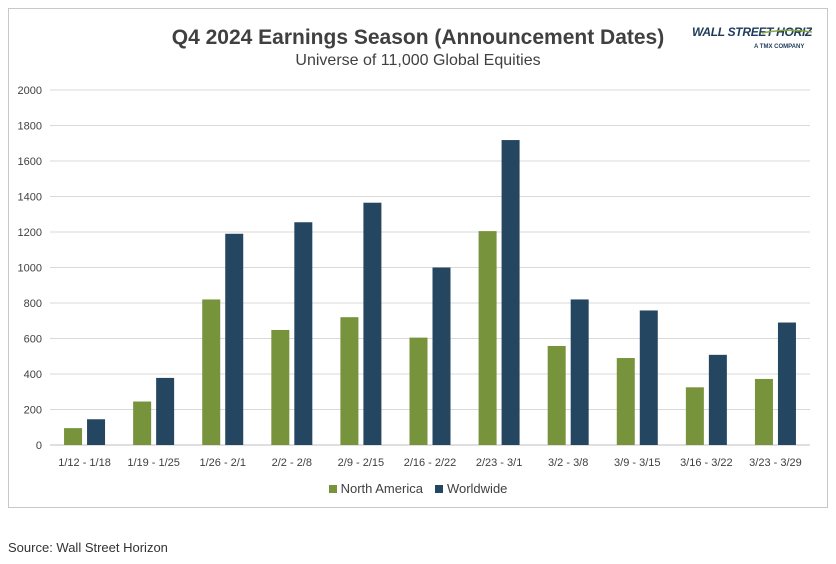  Describe the element at coordinates (332, 488) in the screenshot. I see `legend-swatch-north-america` at that location.